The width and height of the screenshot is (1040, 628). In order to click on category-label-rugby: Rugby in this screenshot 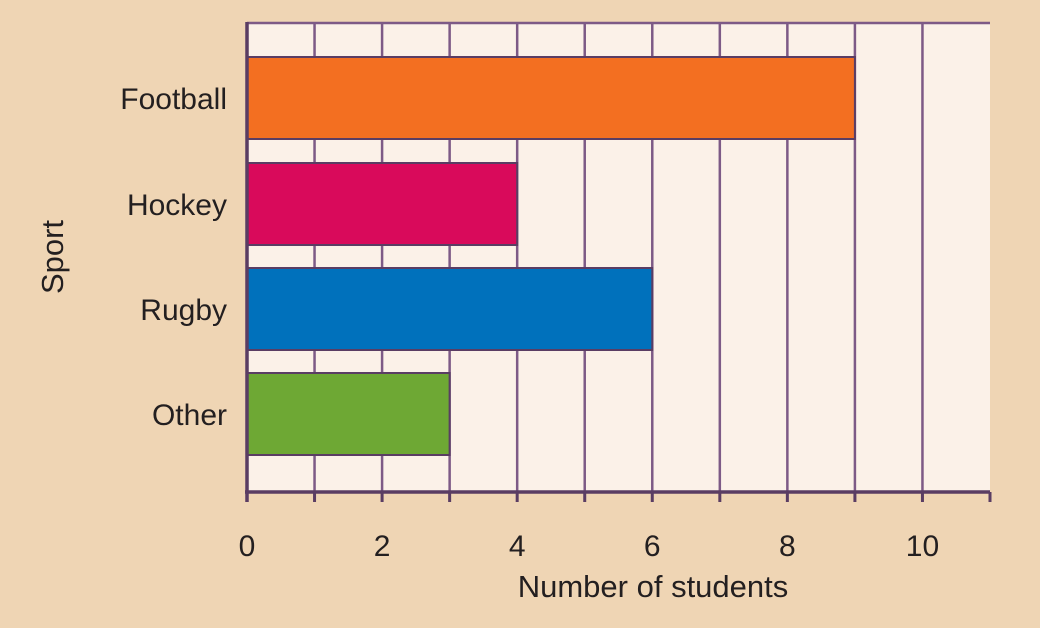, I will do `click(183, 310)`.